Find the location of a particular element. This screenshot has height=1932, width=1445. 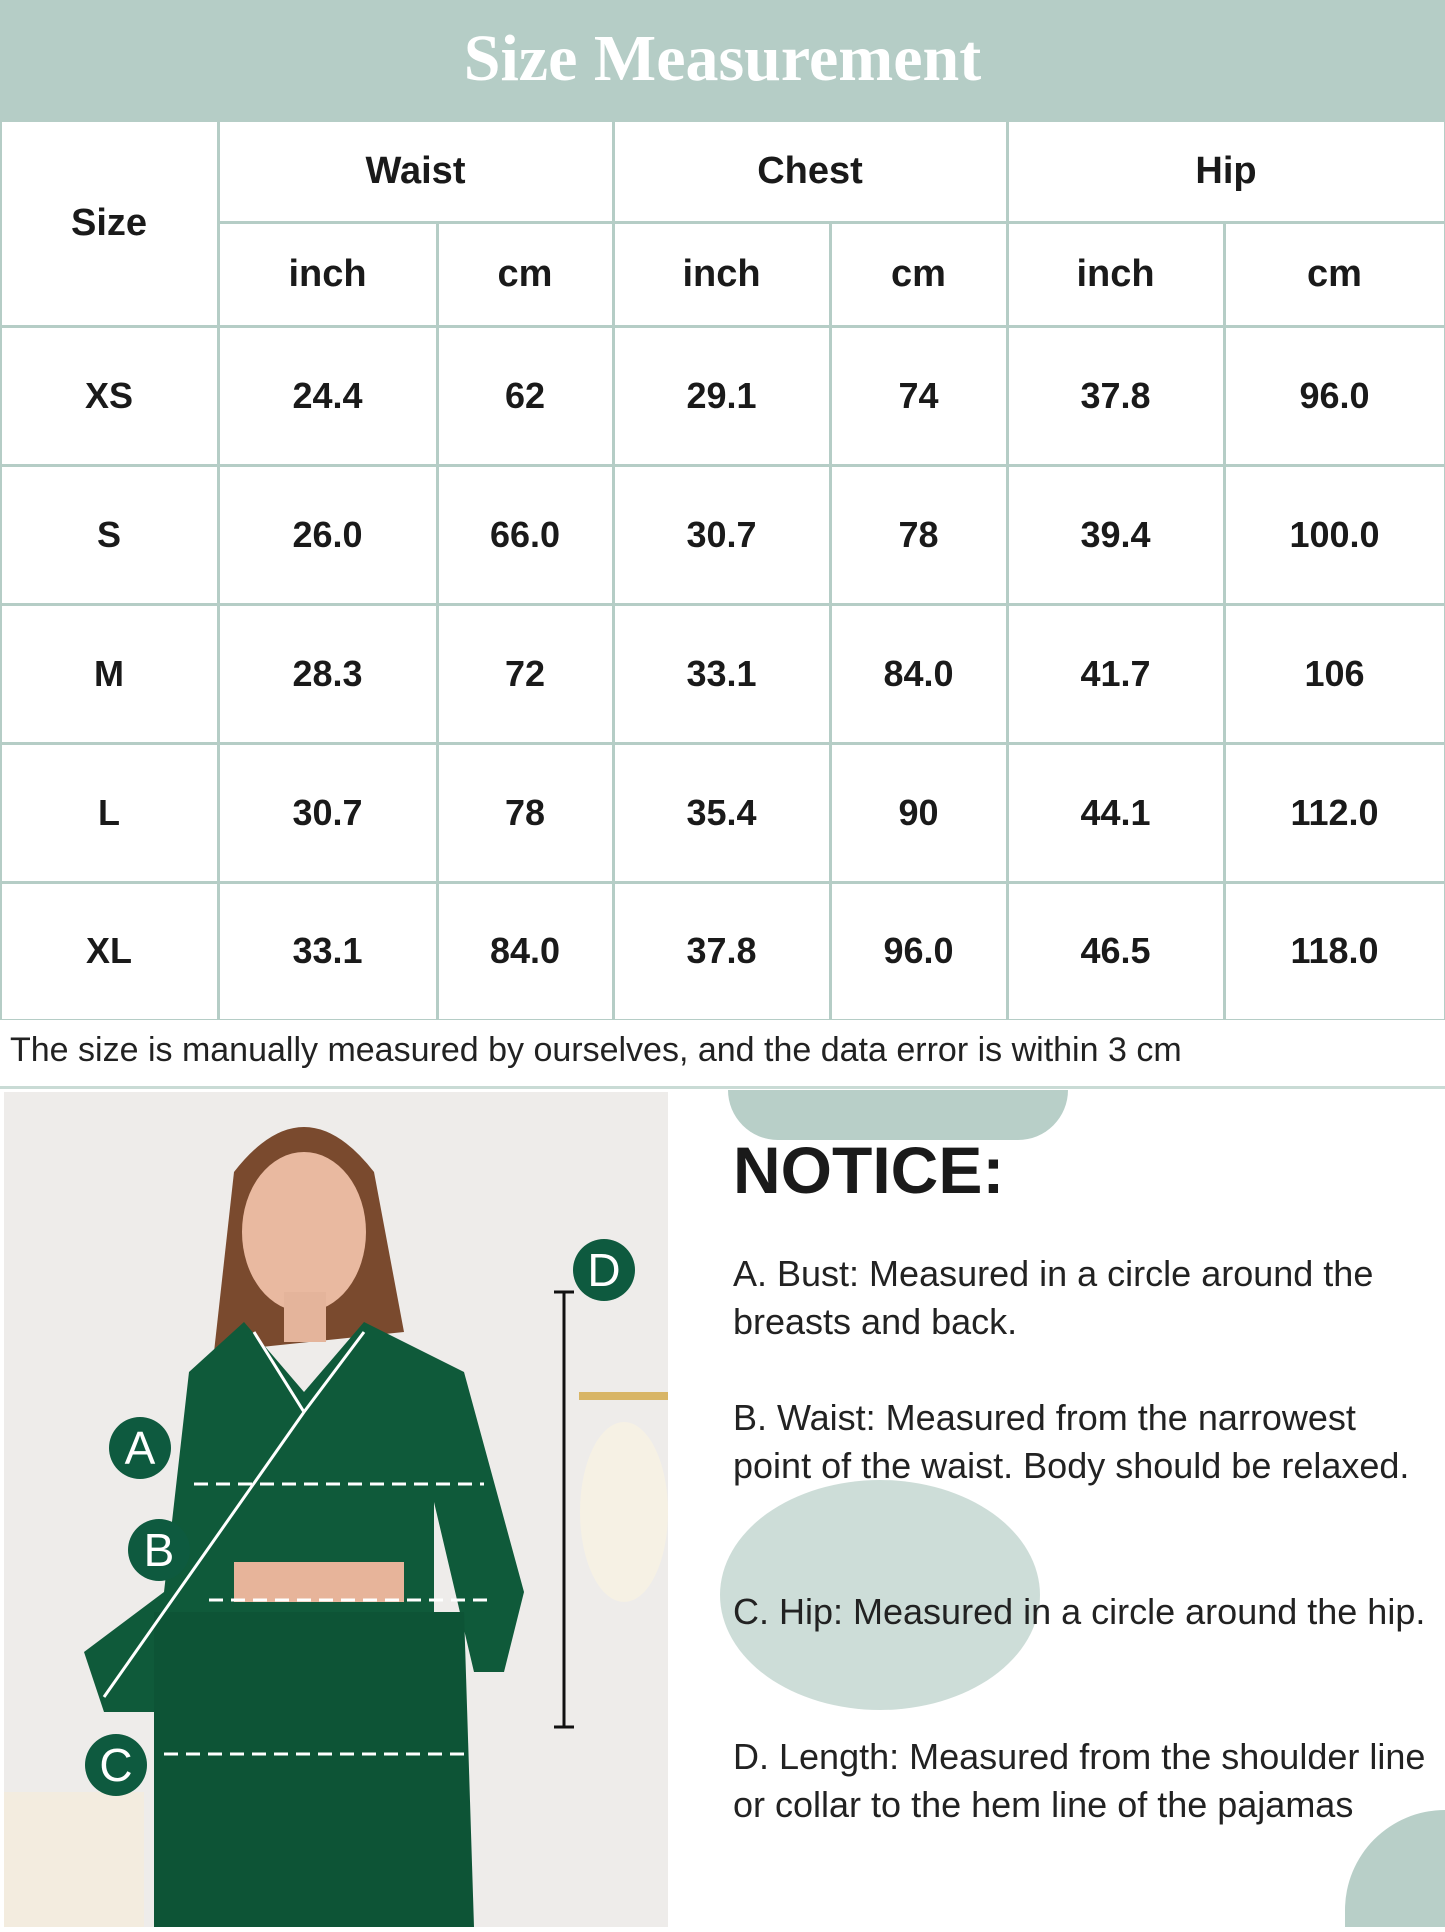

notice-heading: NOTICE: is located at coordinates (869, 1170).